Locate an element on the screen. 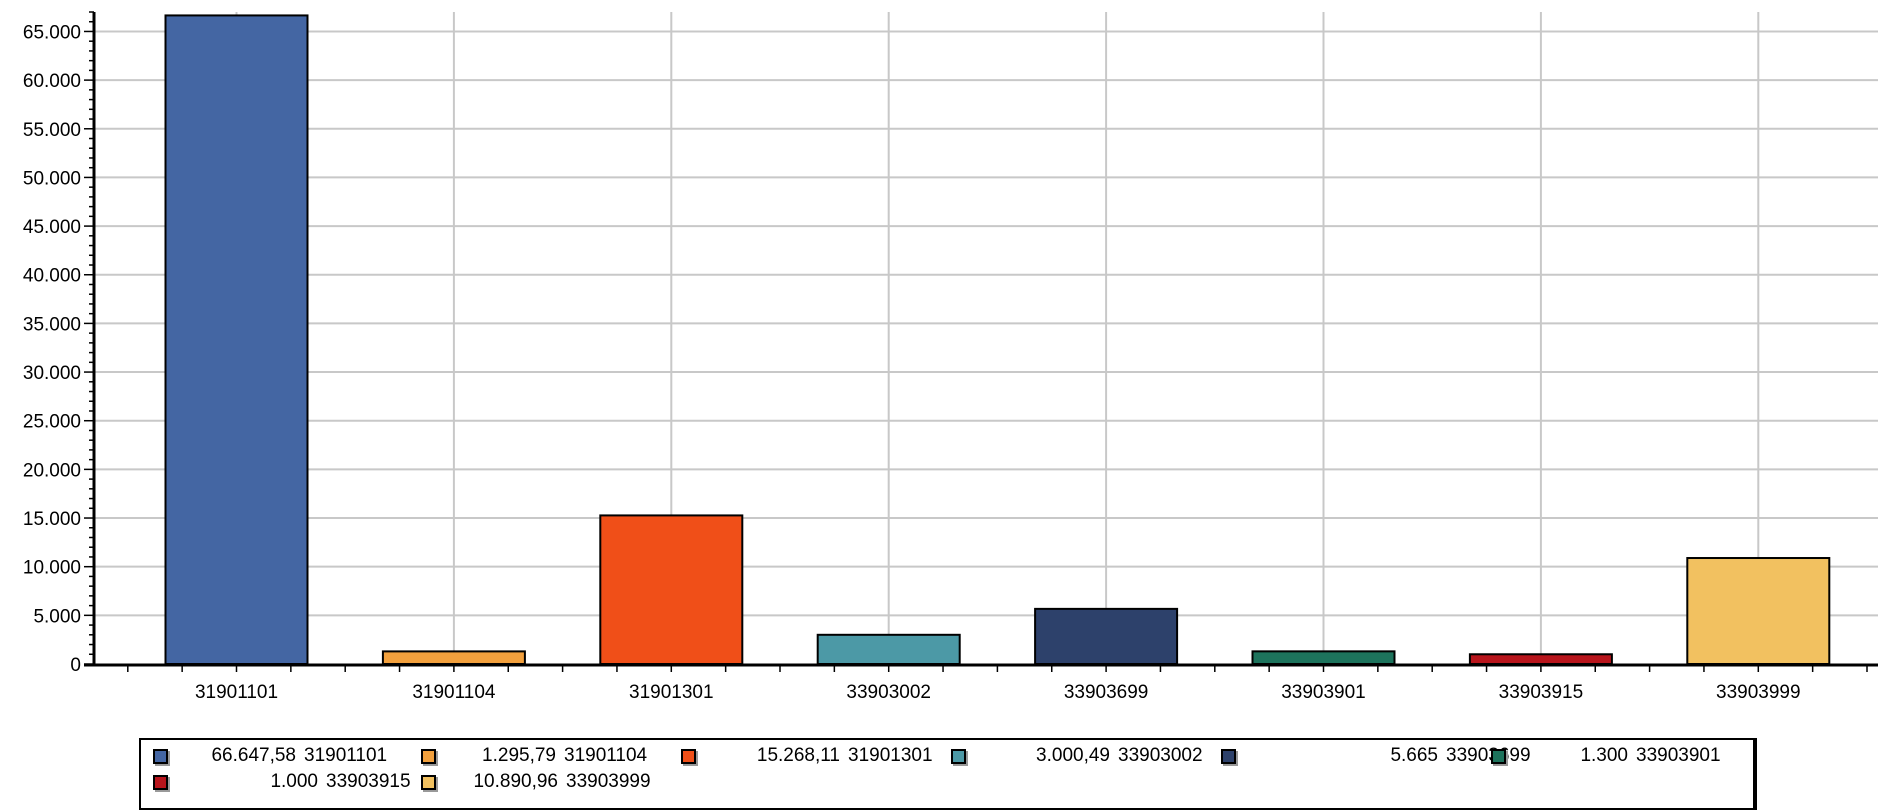 This screenshot has width=1878, height=810. legend-value: 1.295,79 is located at coordinates (519, 755).